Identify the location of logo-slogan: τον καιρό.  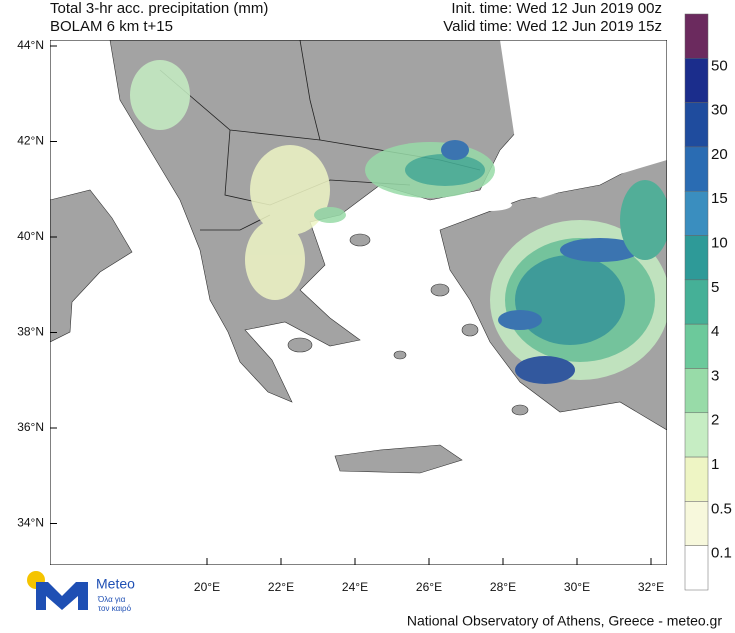
(115, 608).